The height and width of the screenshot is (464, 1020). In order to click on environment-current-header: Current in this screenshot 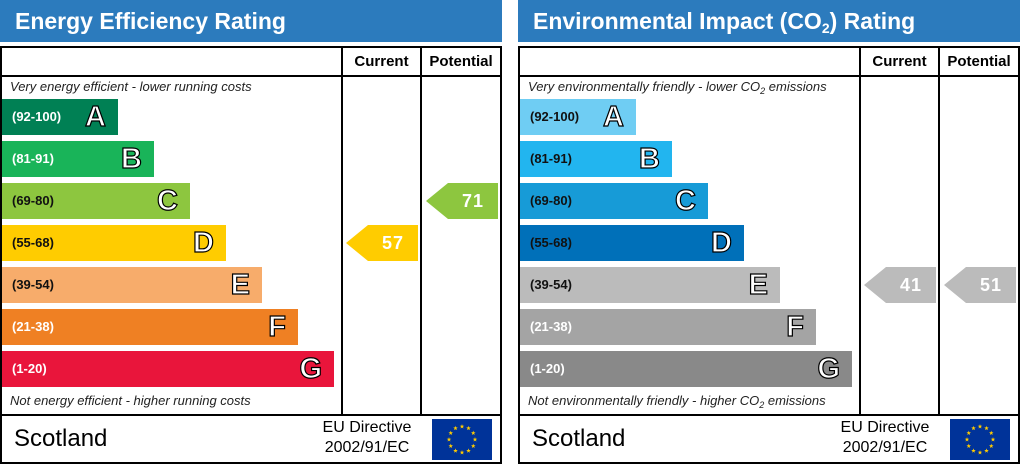, I will do `click(899, 61)`.